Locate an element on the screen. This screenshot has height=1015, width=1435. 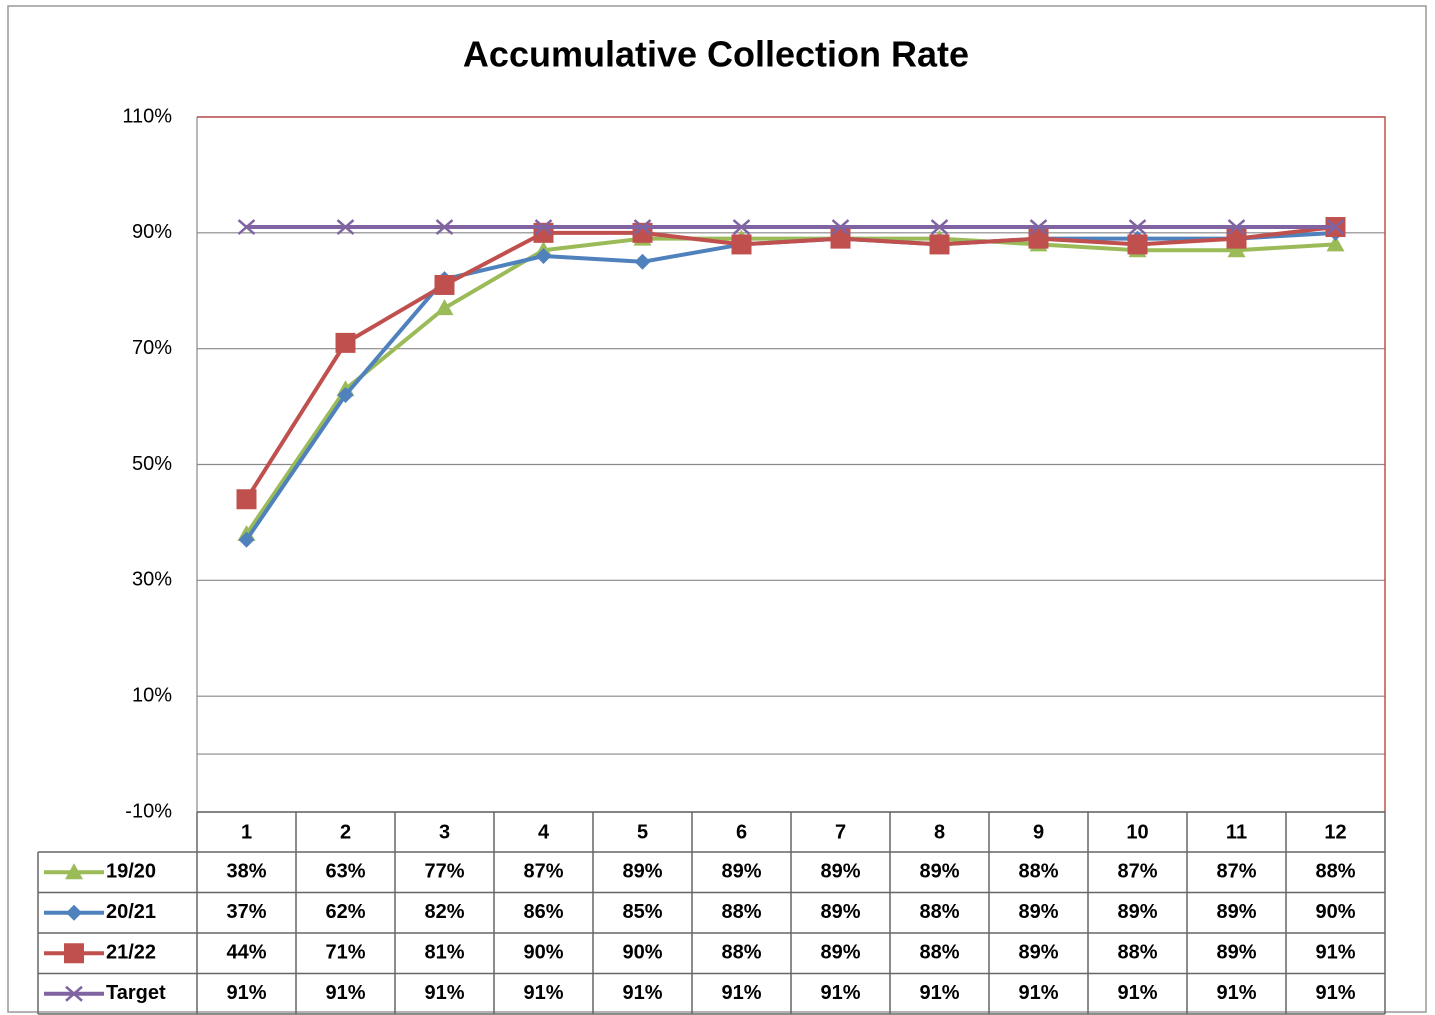
x-tick-label: 12 is located at coordinates (1335, 832).